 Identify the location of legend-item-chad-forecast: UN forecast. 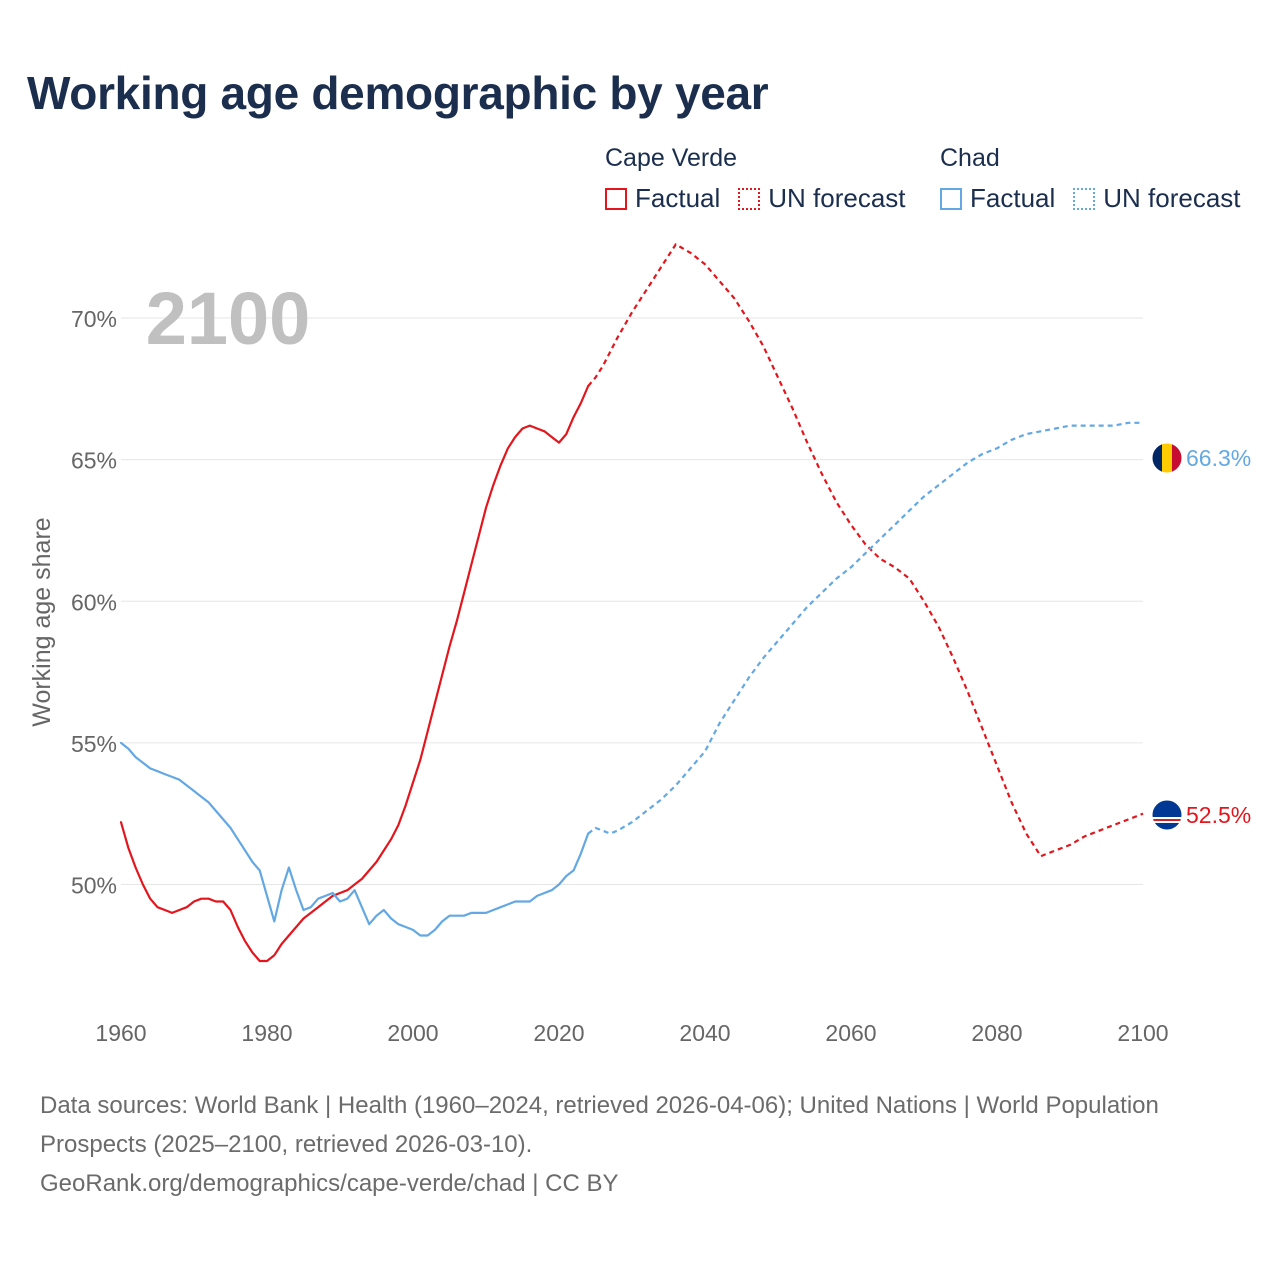
(1157, 198).